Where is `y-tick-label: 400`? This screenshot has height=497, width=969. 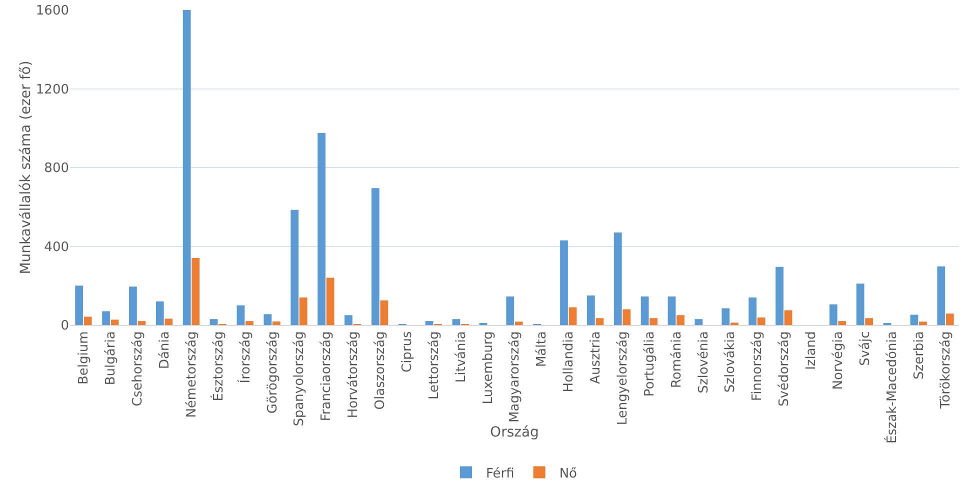
y-tick-label: 400 is located at coordinates (56, 247).